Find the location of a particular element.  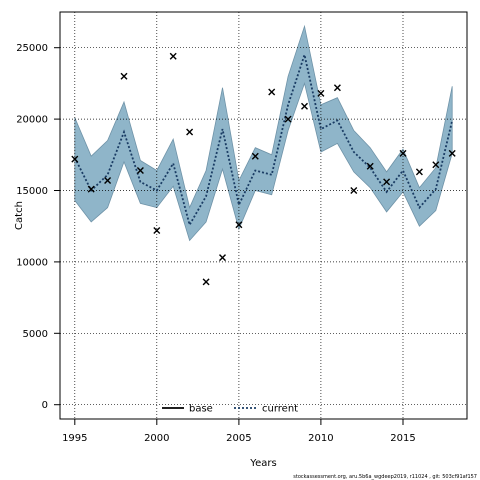

x-tick-label: 2005 is located at coordinates (238, 438).